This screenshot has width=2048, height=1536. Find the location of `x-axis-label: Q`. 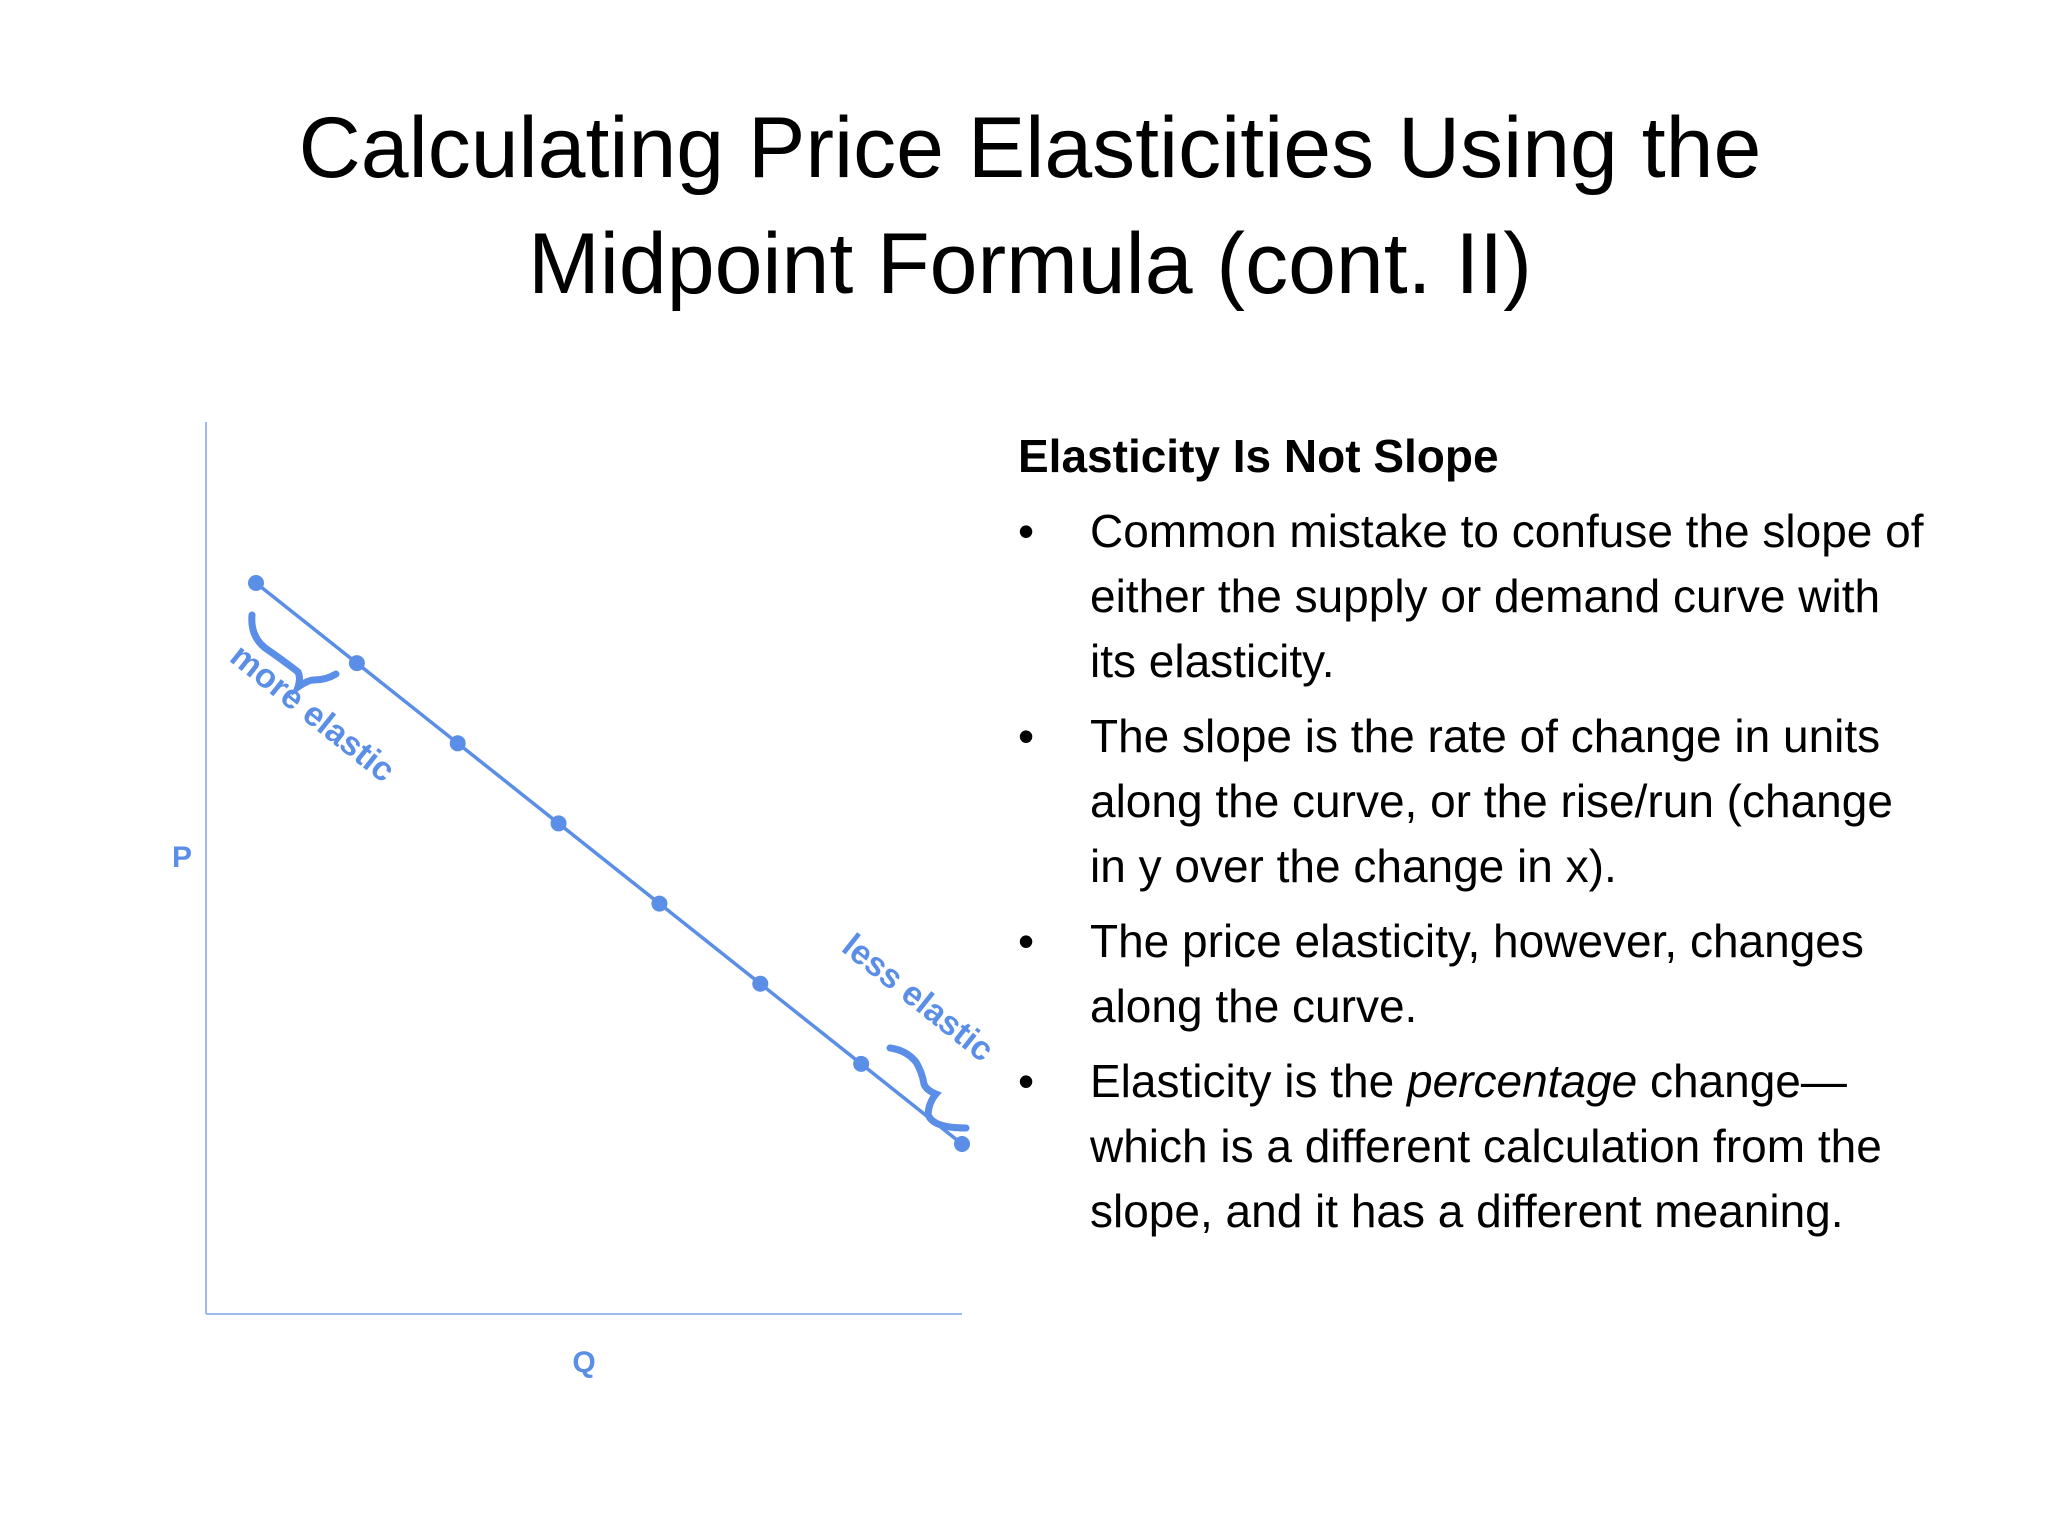

x-axis-label: Q is located at coordinates (583, 1362).